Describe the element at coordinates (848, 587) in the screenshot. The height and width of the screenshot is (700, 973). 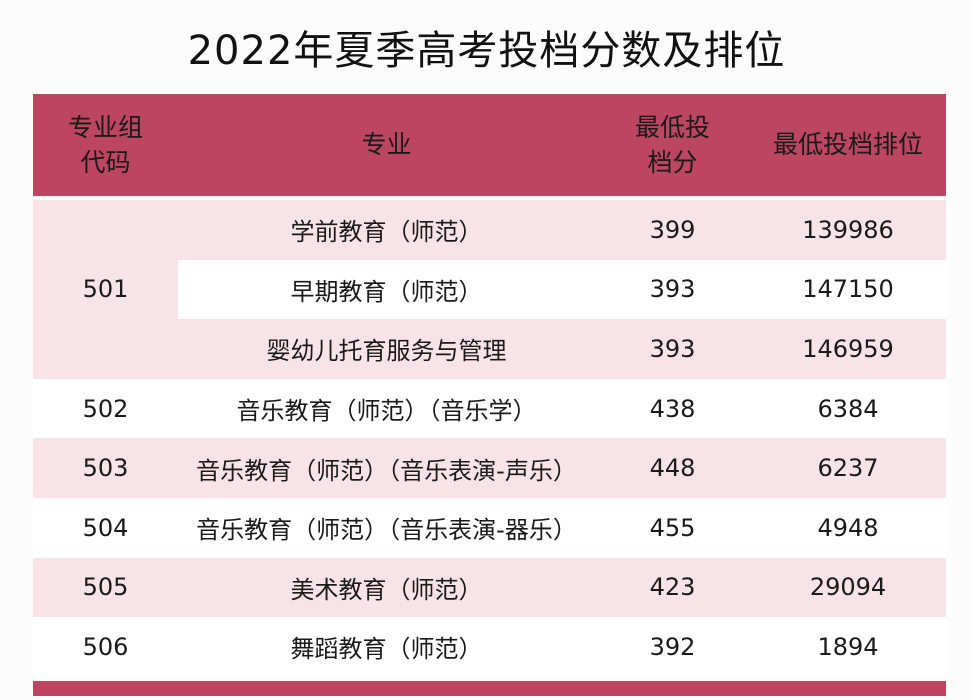
I see `cell-rank: 29094` at that location.